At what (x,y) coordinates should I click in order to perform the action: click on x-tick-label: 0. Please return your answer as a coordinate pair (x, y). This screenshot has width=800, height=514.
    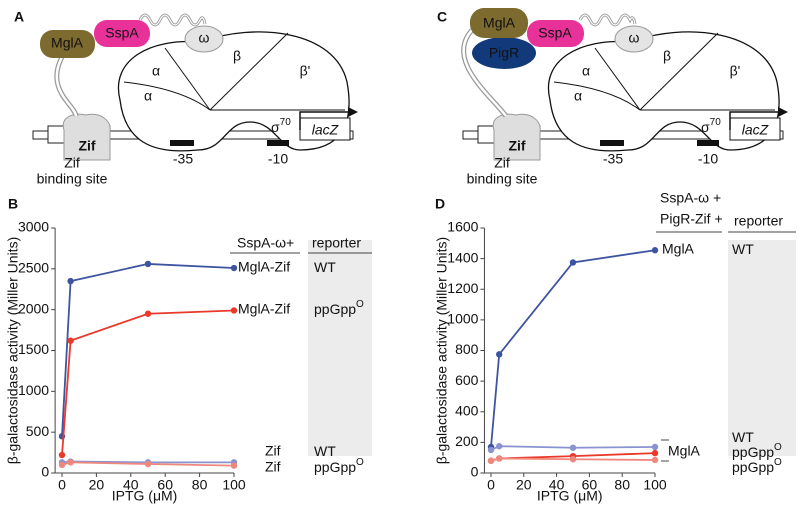
    Looking at the image, I should click on (491, 485).